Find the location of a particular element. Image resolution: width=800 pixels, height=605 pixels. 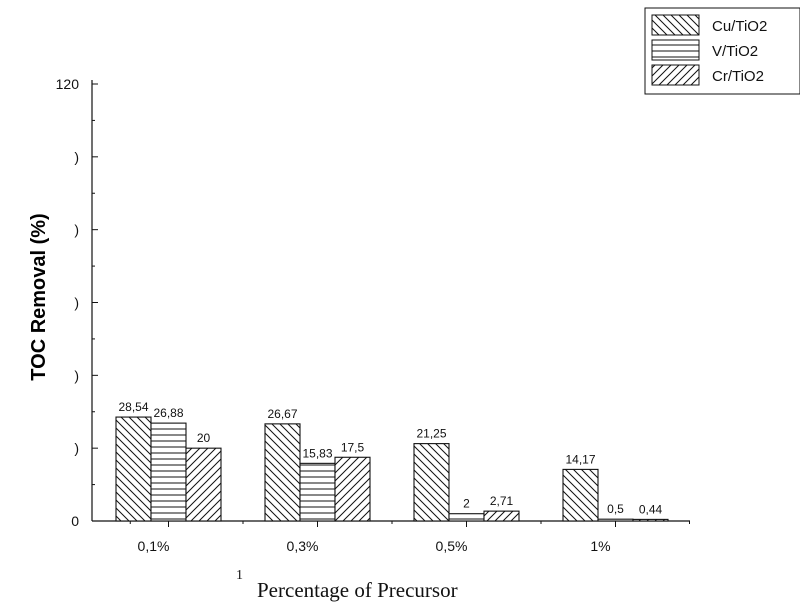

x-tick-label: 0,1% is located at coordinates (154, 546).